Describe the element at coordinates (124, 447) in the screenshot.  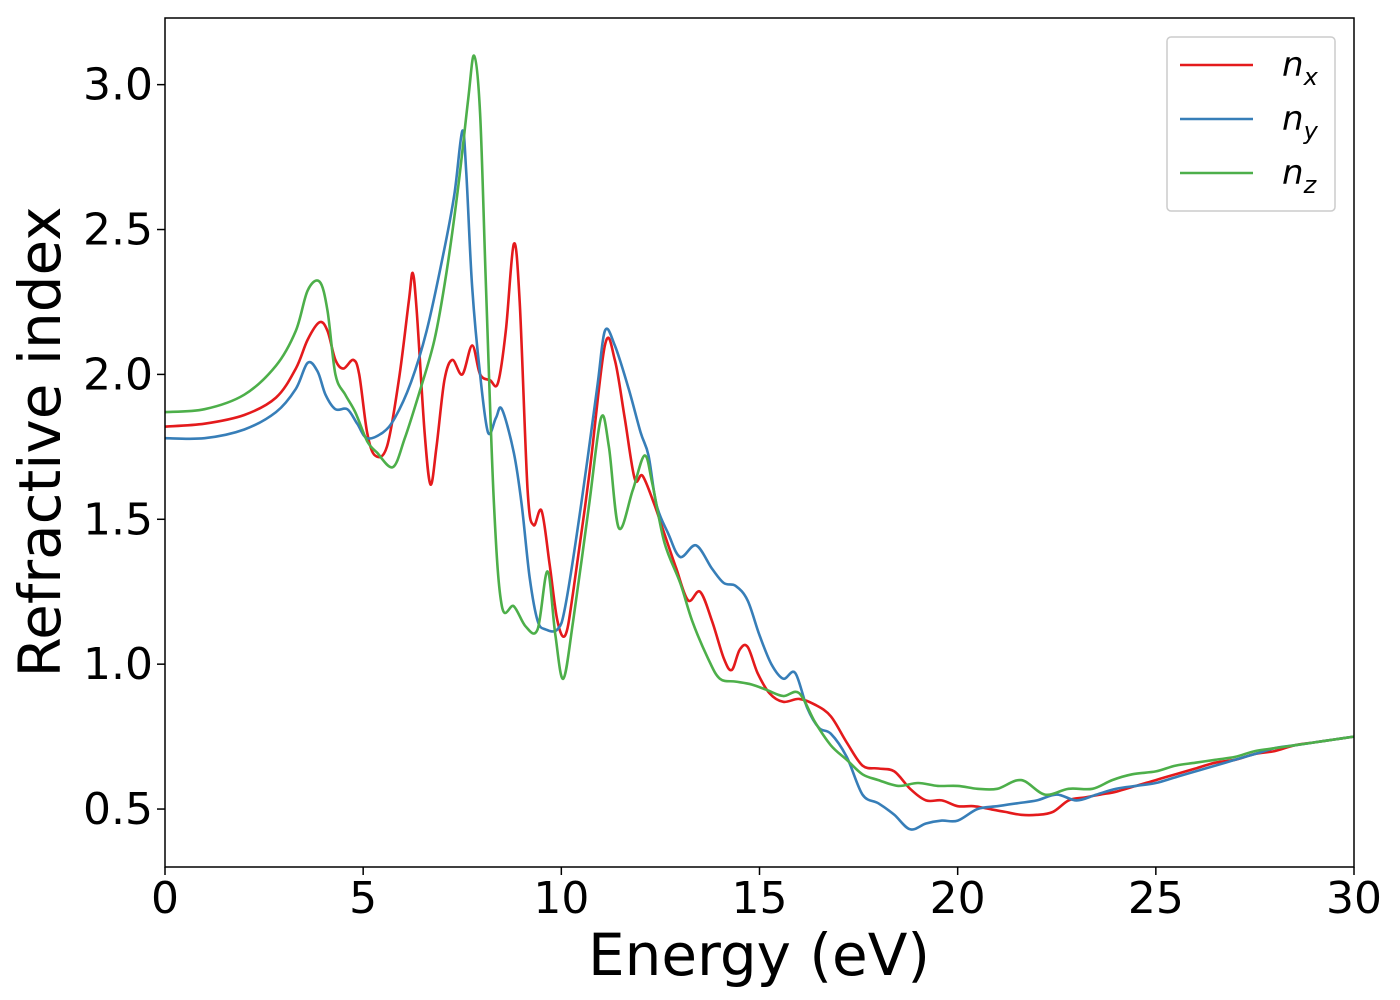
I see `y-axis: 0.5 1.0 1.5 2.0 2.5 3.0` at that location.